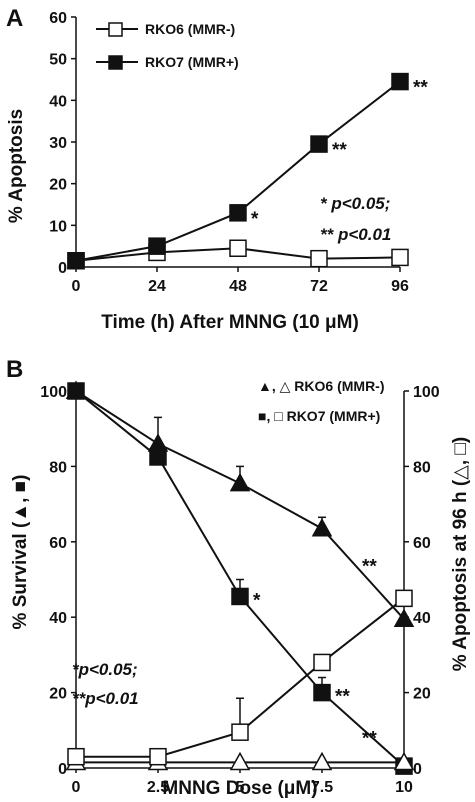  I want to click on panel-a-label: A, so click(14, 18).